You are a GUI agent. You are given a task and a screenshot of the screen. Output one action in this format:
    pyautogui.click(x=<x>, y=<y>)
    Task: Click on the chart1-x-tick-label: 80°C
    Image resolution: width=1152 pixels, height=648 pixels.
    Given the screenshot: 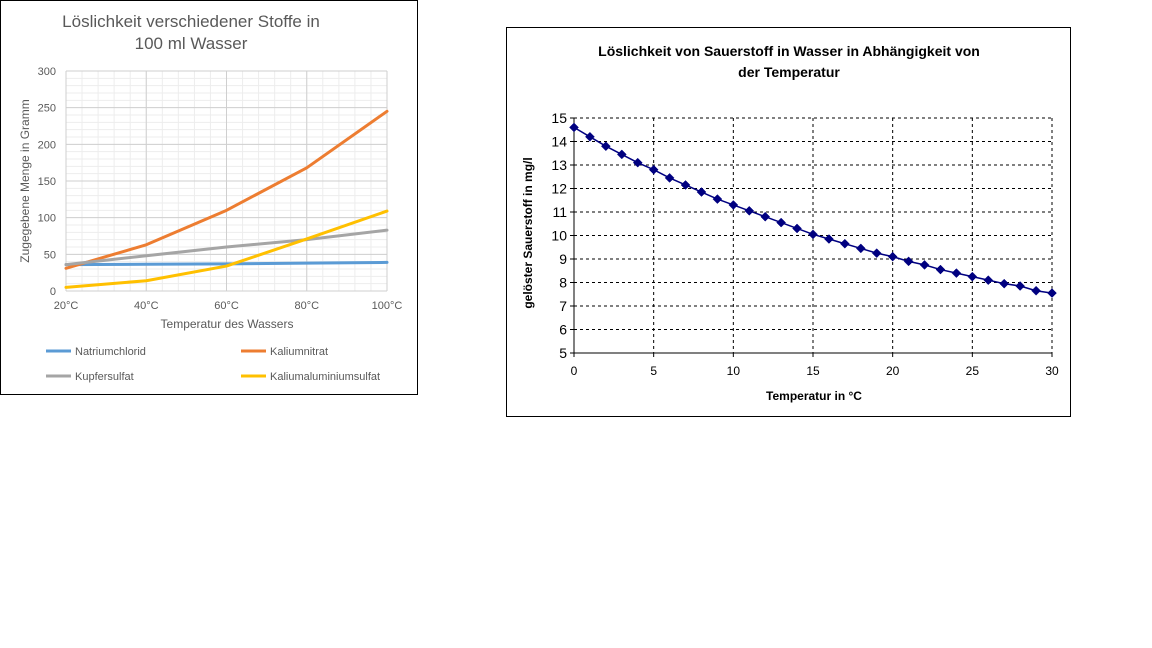 What is the action you would take?
    pyautogui.click(x=306, y=306)
    